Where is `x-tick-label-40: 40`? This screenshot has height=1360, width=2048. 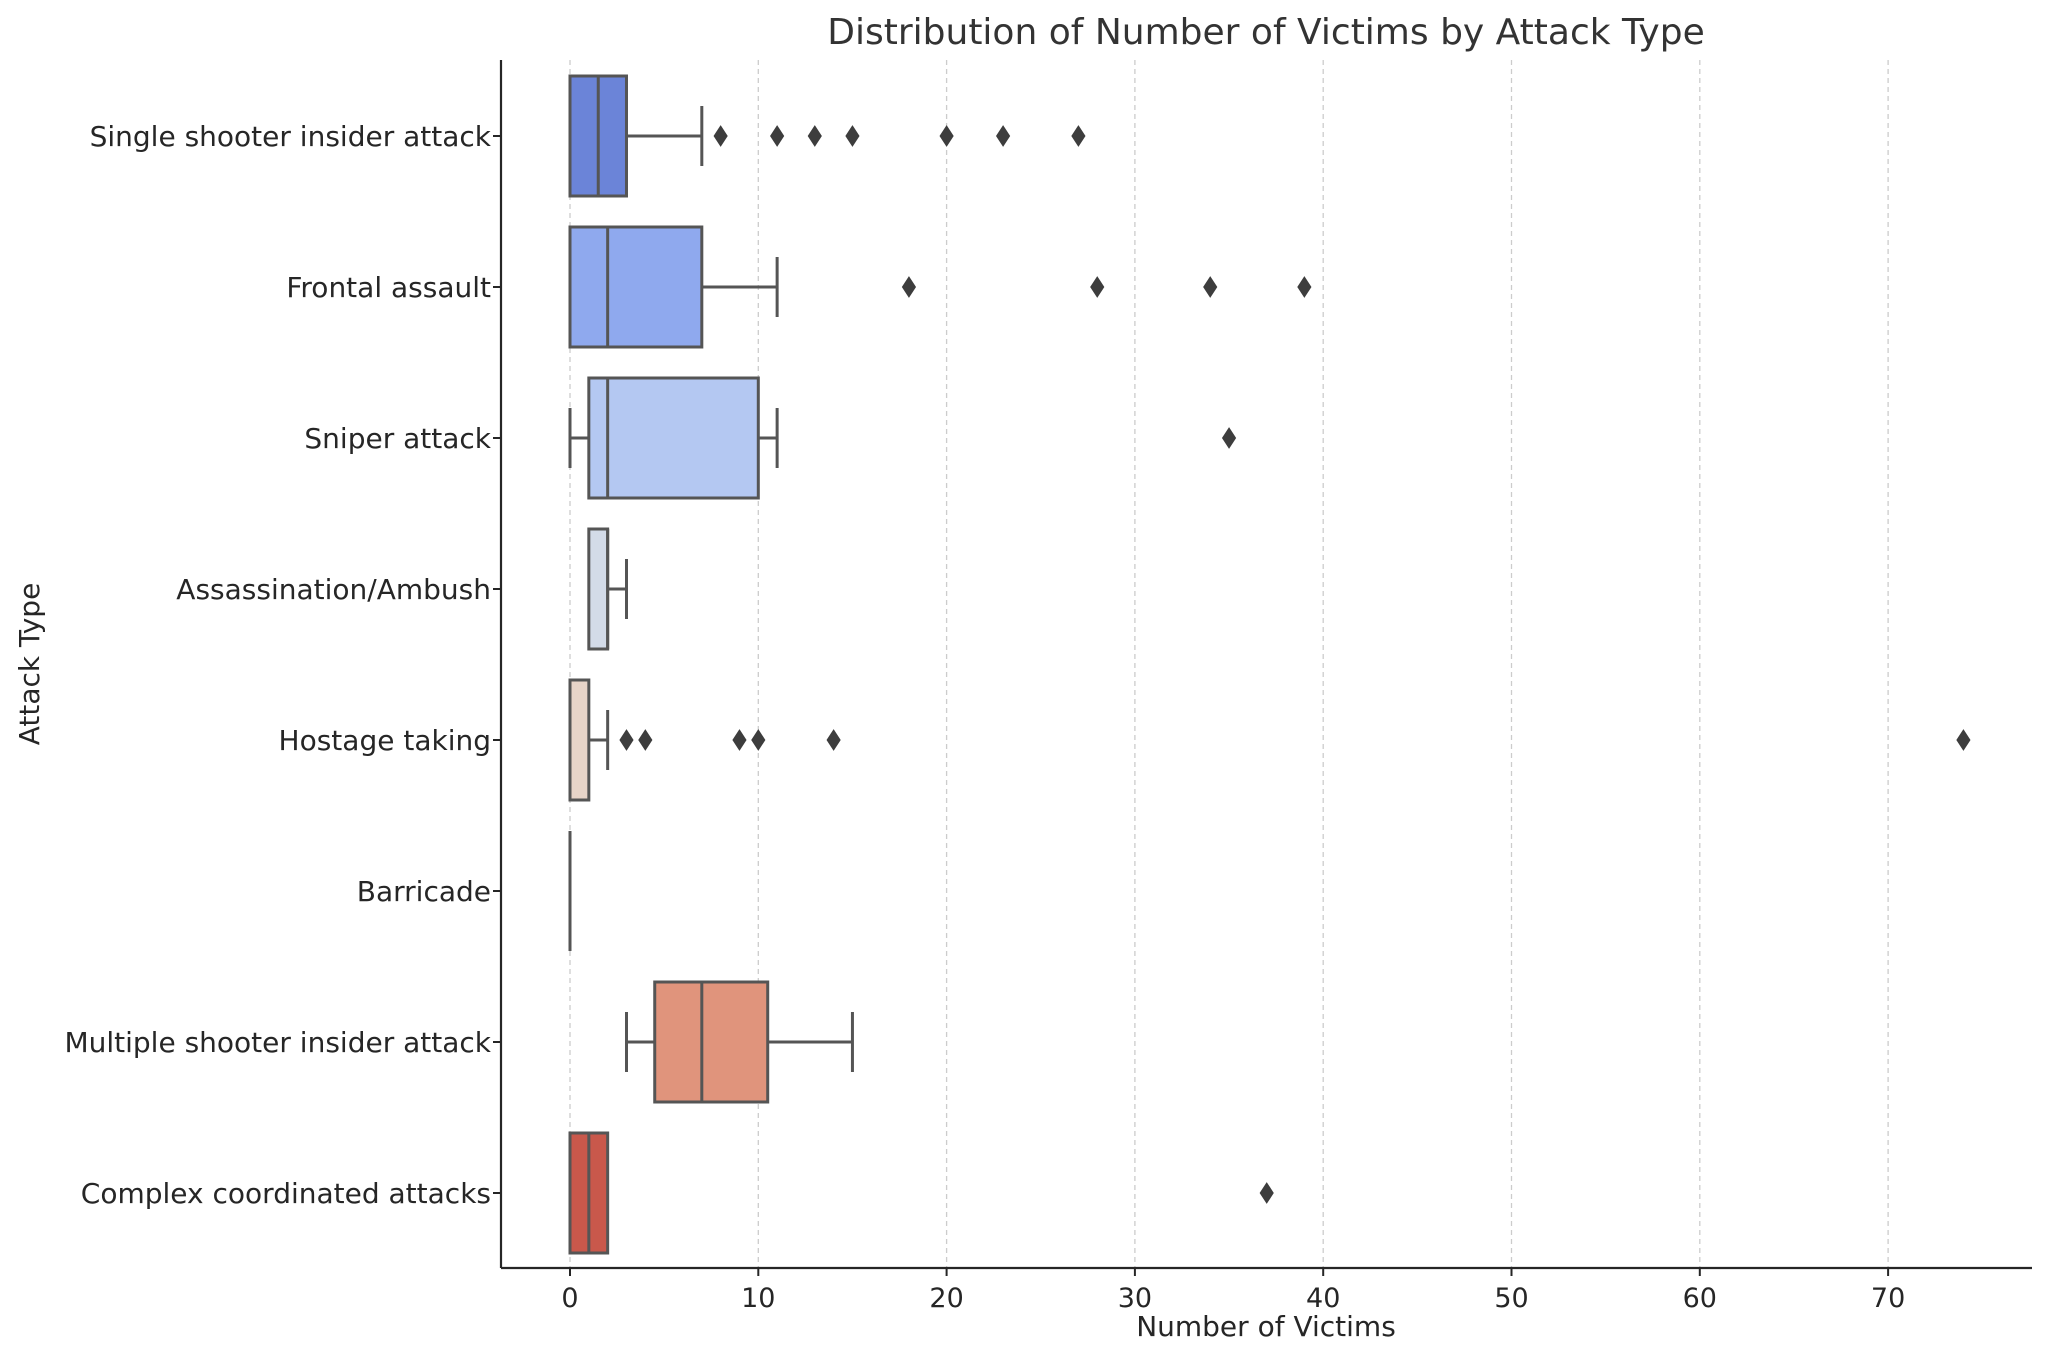 x-tick-label-40: 40 is located at coordinates (1323, 1298).